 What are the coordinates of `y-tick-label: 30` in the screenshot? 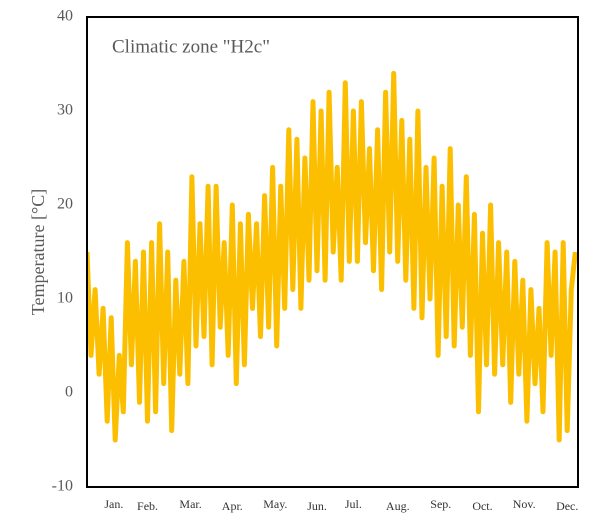 It's located at (65, 110).